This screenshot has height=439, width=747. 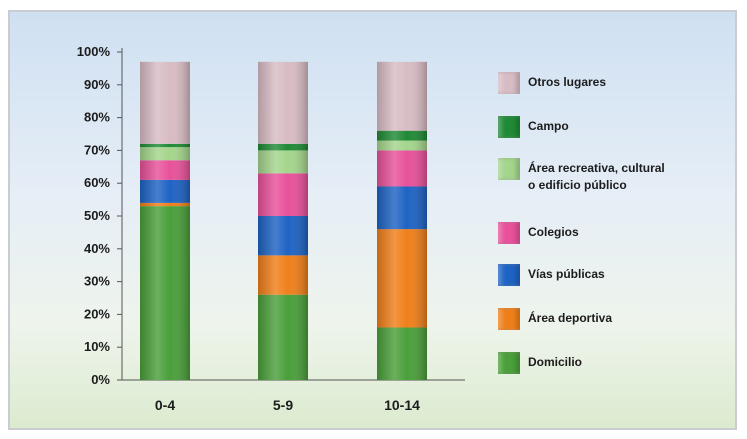 I want to click on legend-label: Área deportiva, so click(x=570, y=318).